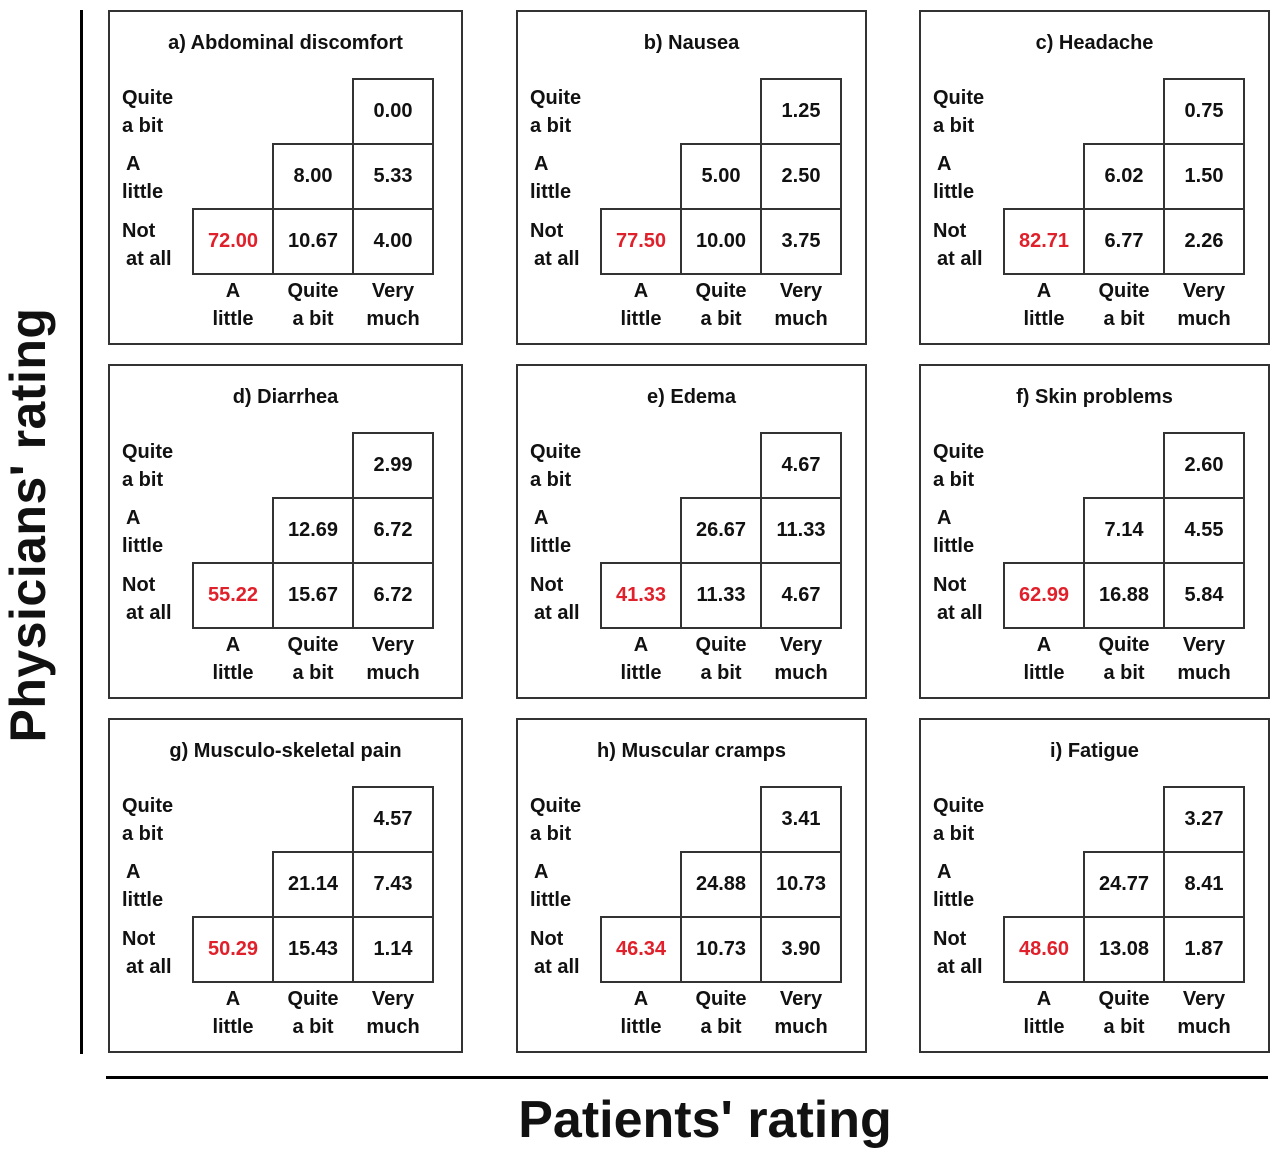 The height and width of the screenshot is (1155, 1280). What do you see at coordinates (1204, 111) in the screenshot?
I see `table-cell: 0.75` at bounding box center [1204, 111].